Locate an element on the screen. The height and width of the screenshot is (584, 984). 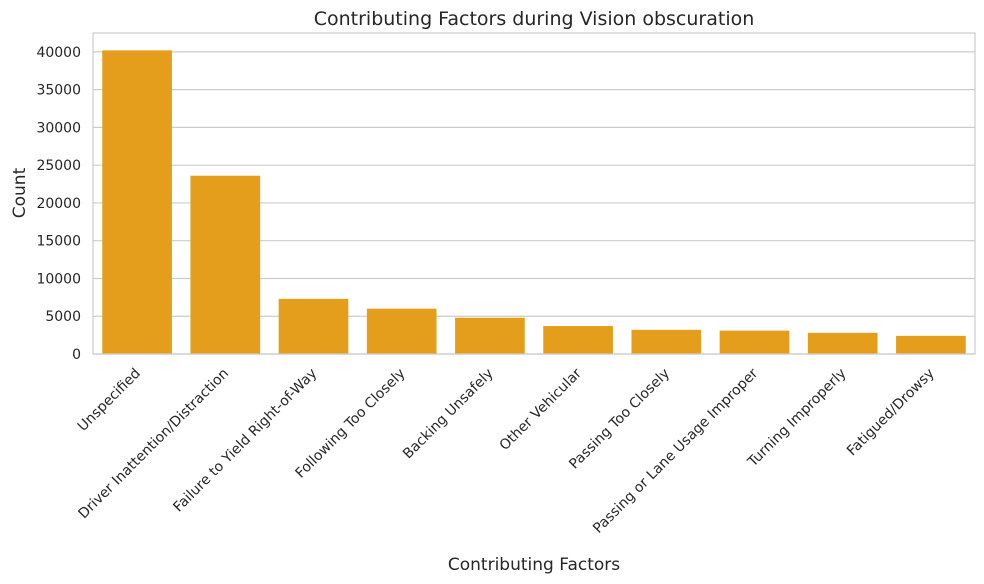
x-tick-label: Driver Inattention/Distraction is located at coordinates (154, 444).